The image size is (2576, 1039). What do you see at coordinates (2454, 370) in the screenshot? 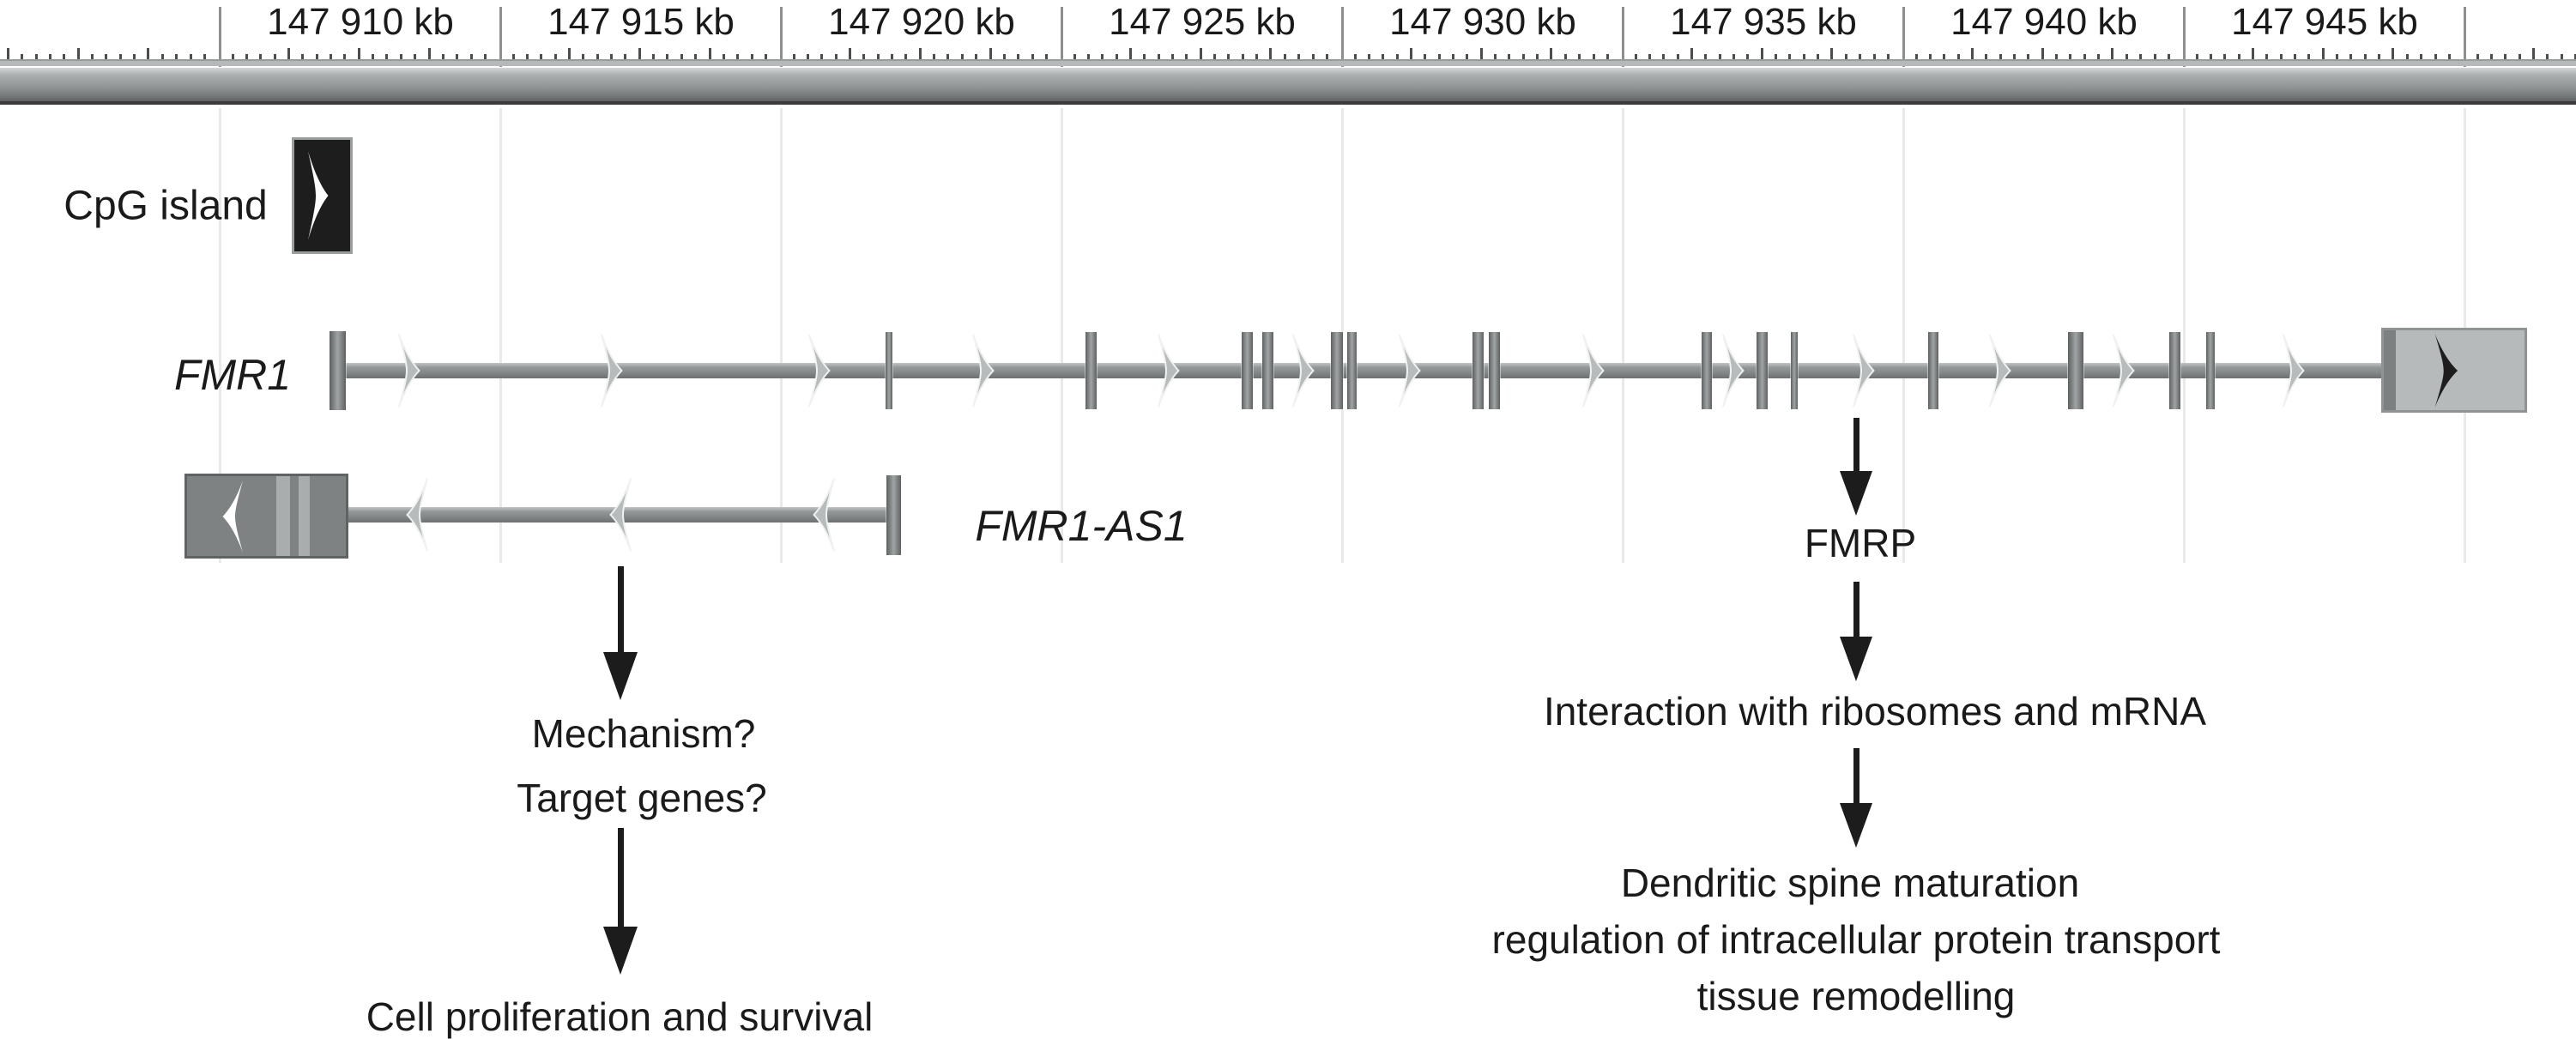
I see `fmr1-last-exon-box` at bounding box center [2454, 370].